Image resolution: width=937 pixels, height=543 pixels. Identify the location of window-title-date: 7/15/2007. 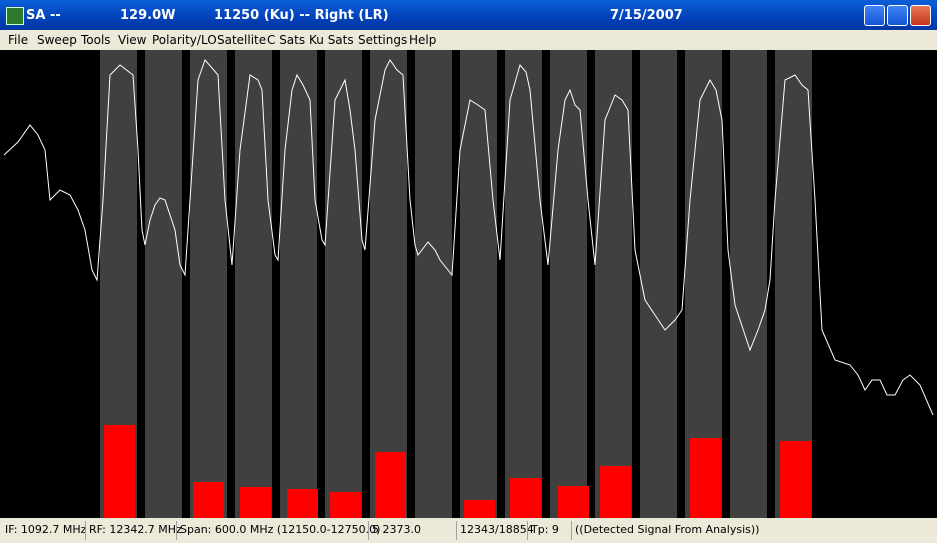
(646, 15).